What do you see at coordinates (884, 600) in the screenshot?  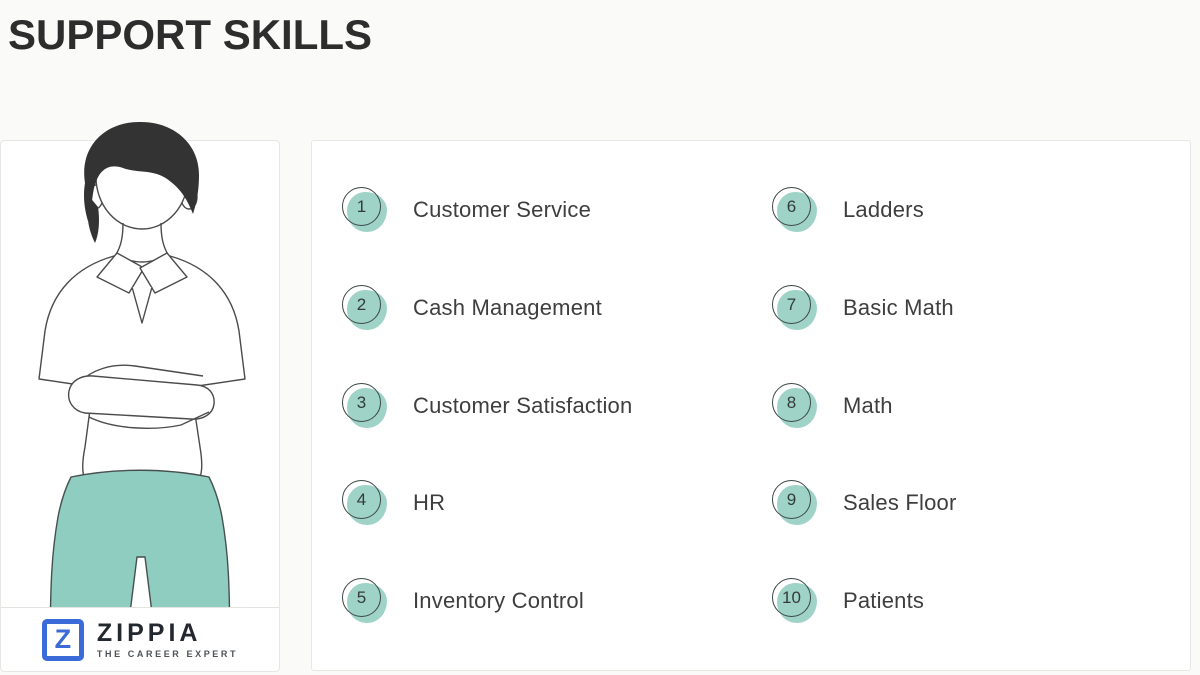 I see `skill-label: Patients` at bounding box center [884, 600].